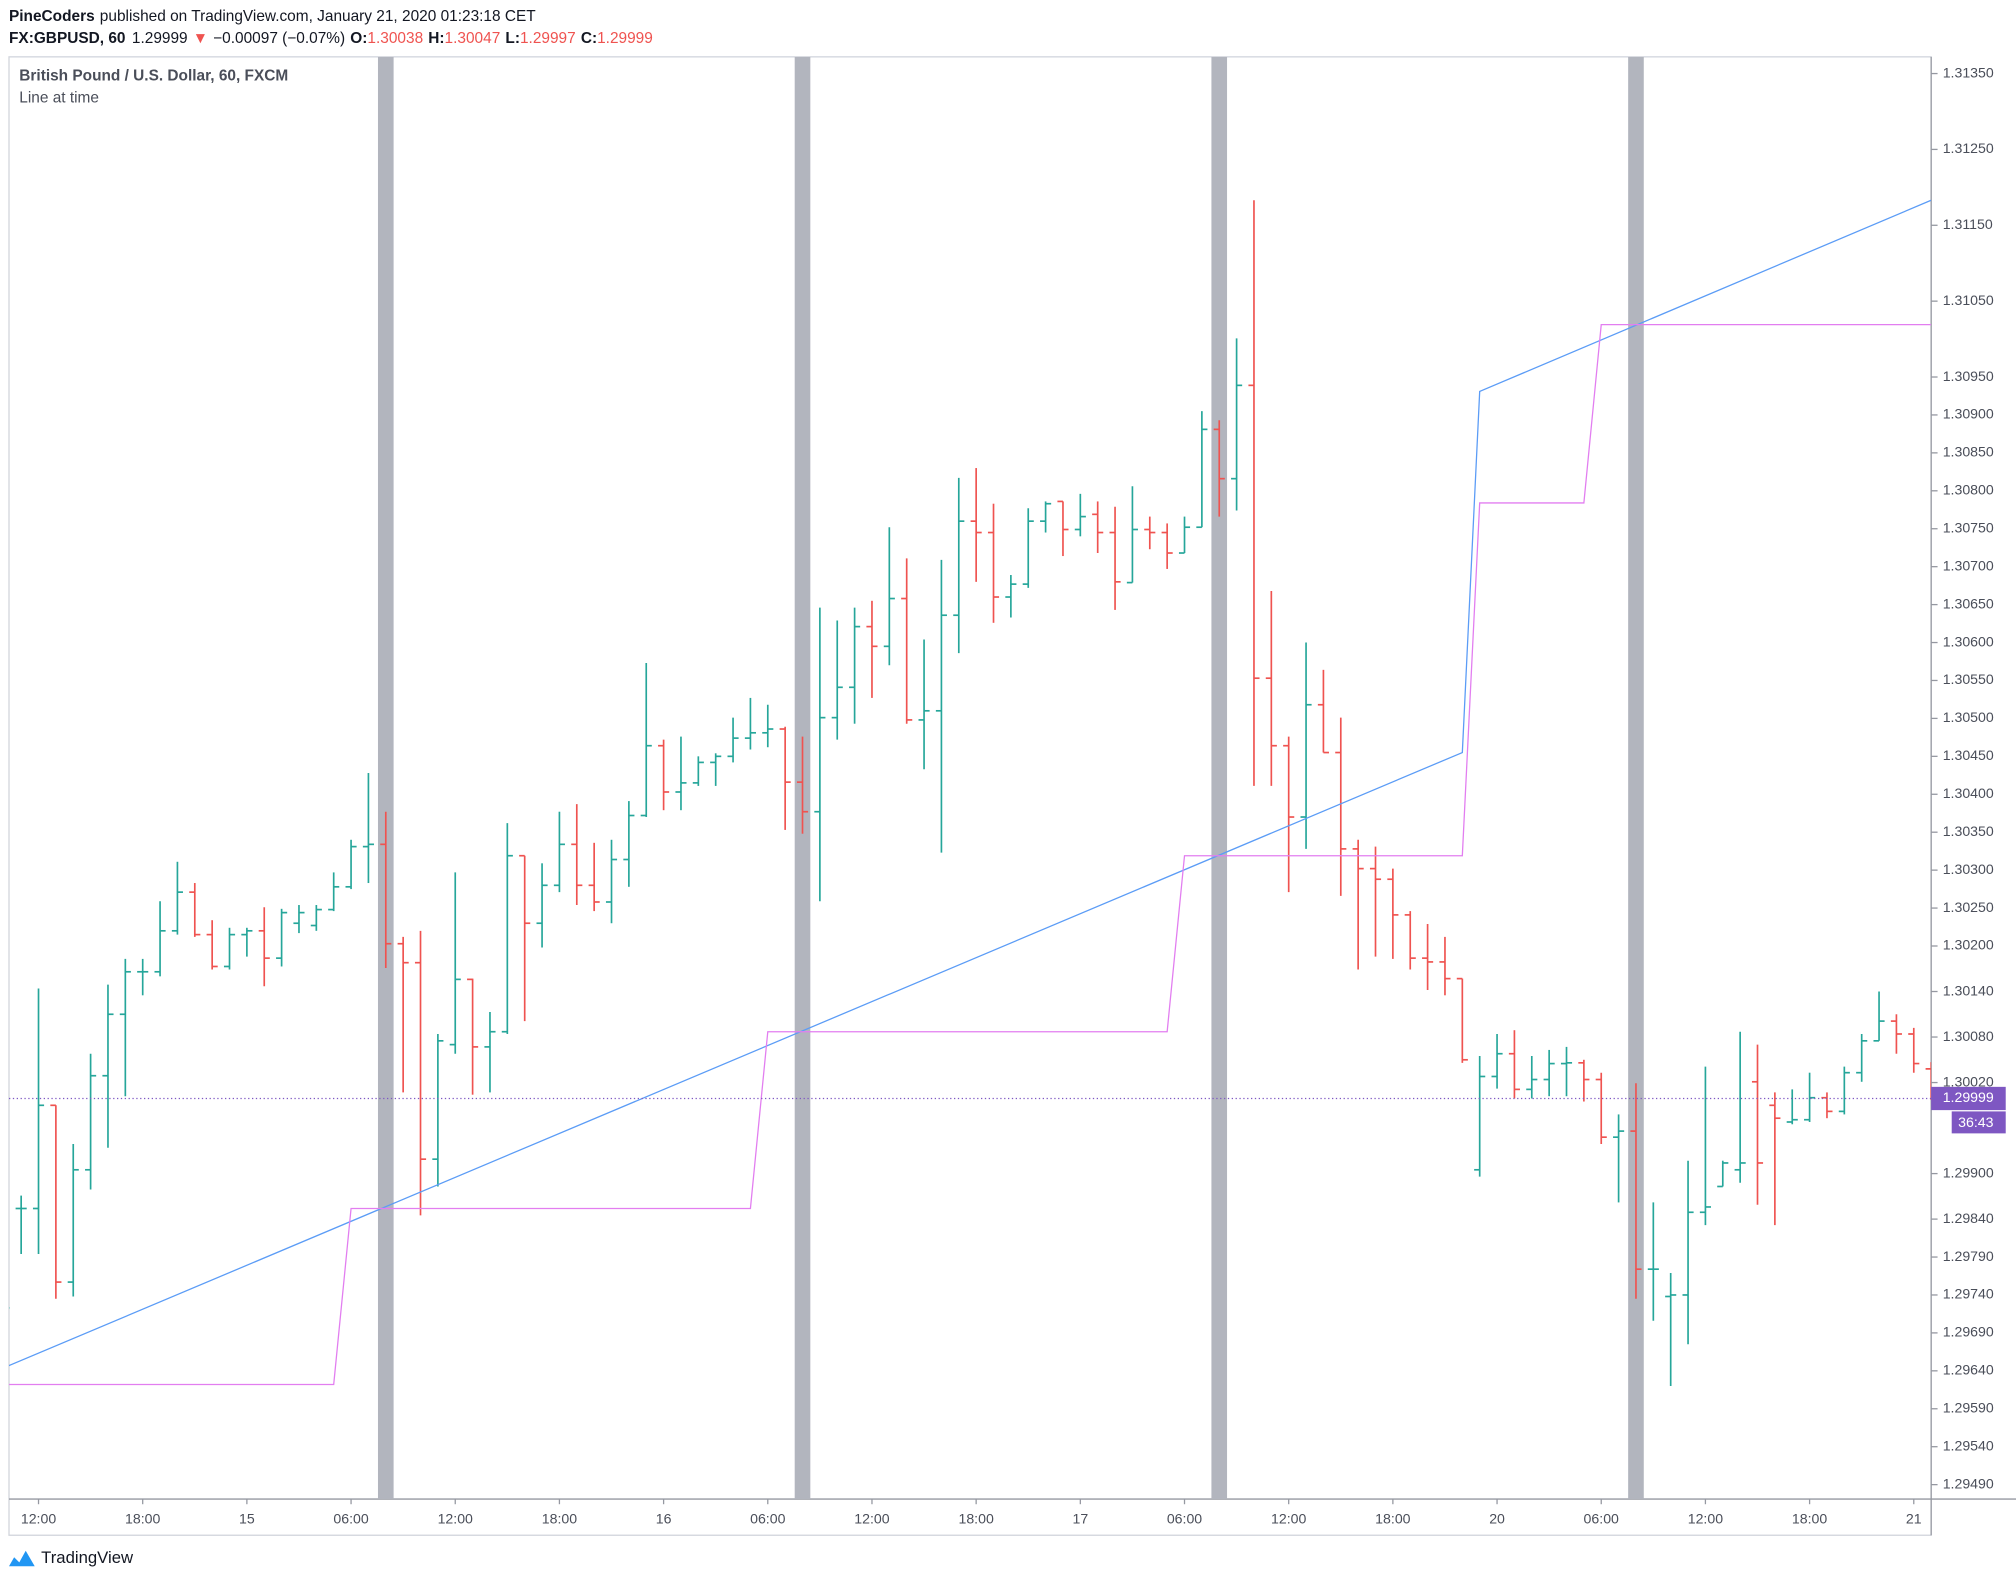 The image size is (2016, 1574). Describe the element at coordinates (1968, 1257) in the screenshot. I see `y-tick-label: 1.29790` at that location.